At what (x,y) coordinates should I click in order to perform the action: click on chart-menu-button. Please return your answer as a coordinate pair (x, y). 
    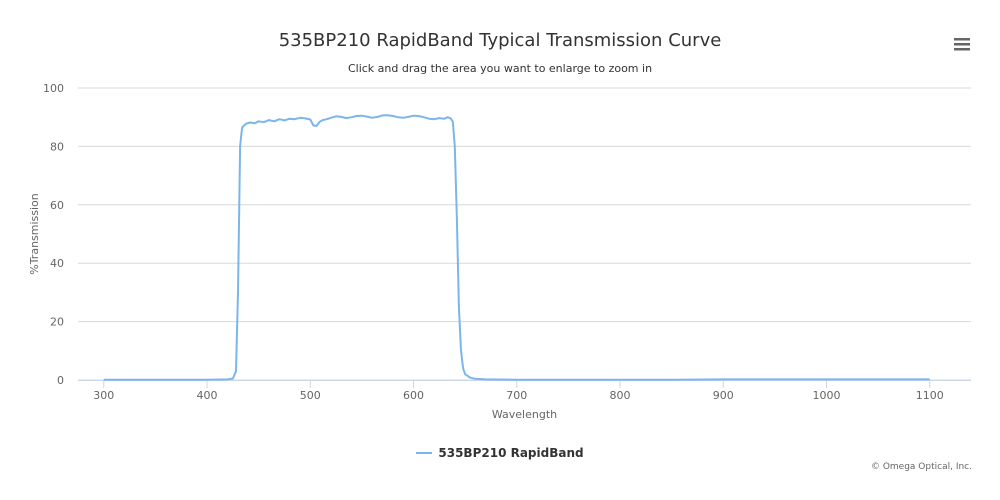
    Looking at the image, I should click on (962, 44).